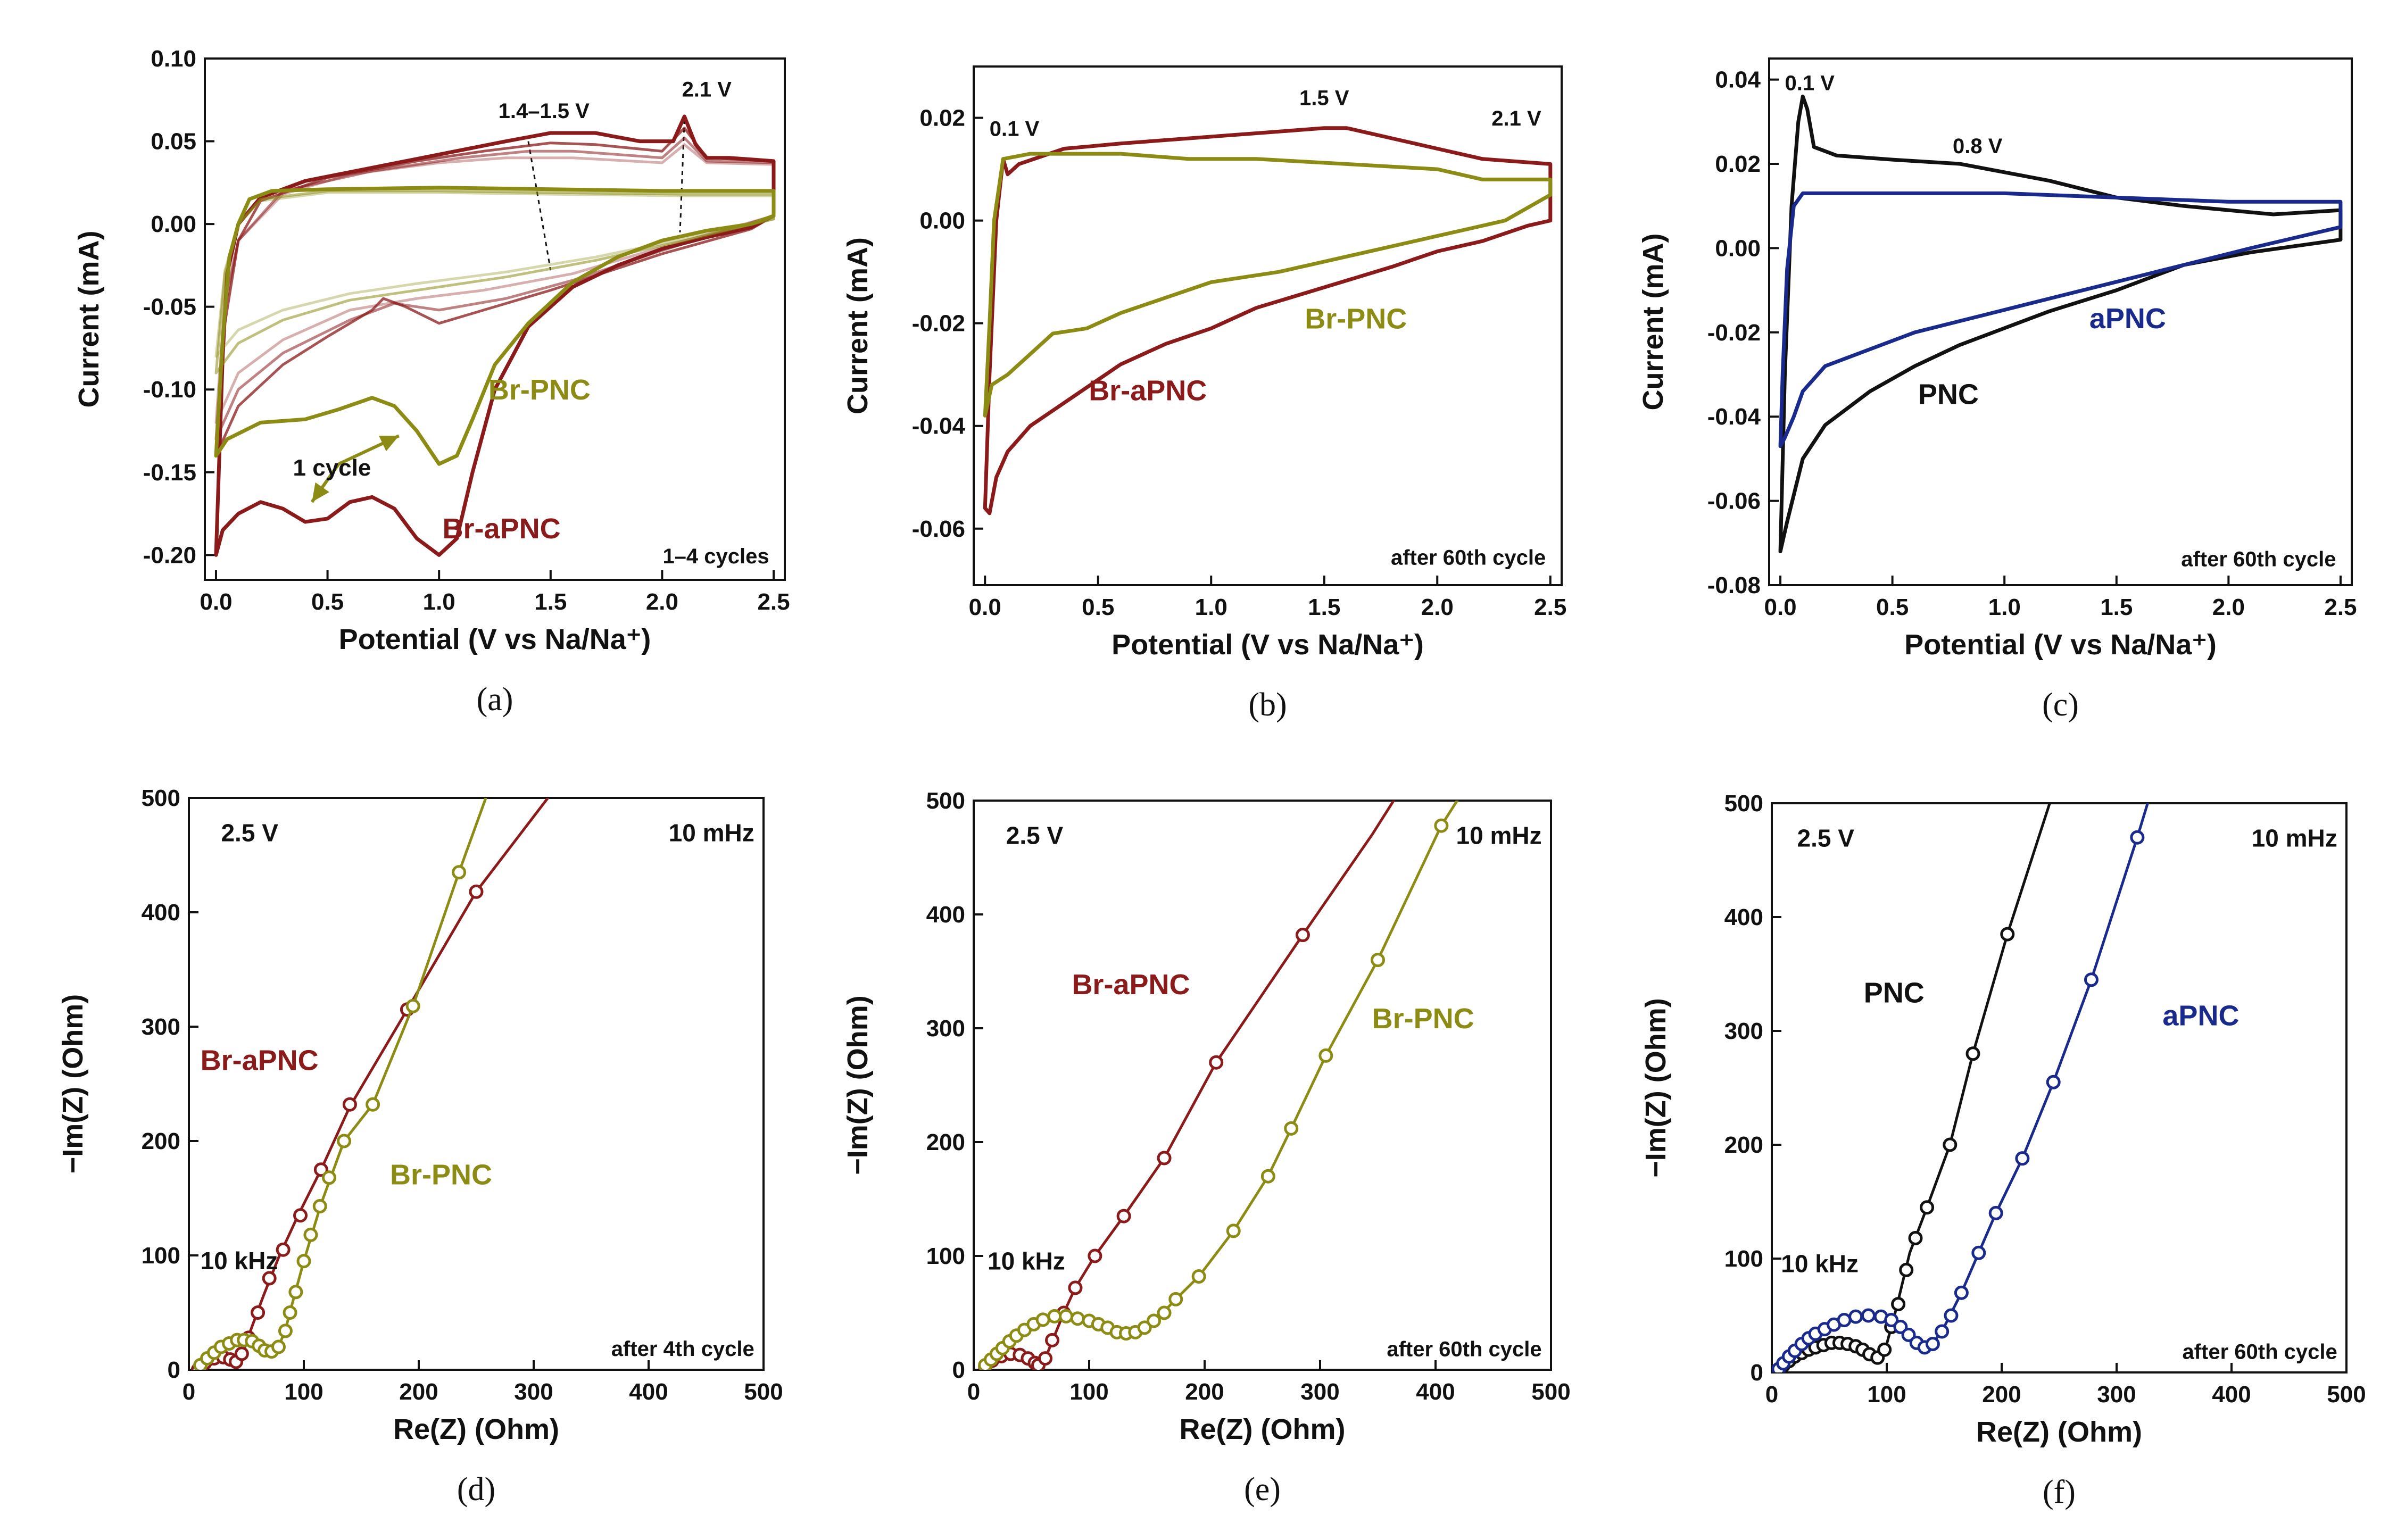 The height and width of the screenshot is (1540, 2397). Describe the element at coordinates (1743, 1259) in the screenshot. I see `y-tick-label: 100` at that location.